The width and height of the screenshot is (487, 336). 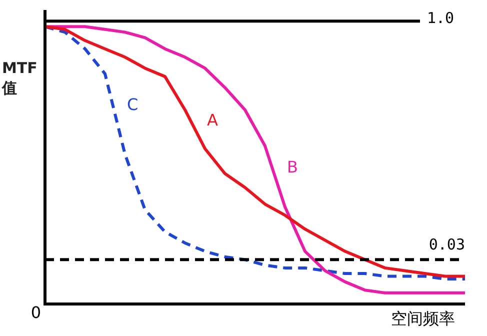 What do you see at coordinates (423, 318) in the screenshot?
I see `x-axis-title: 空间频率` at bounding box center [423, 318].